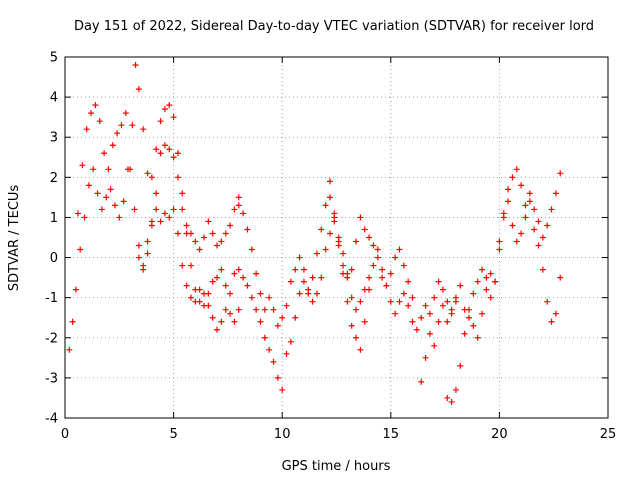  I want to click on y-tick-label: 5, so click(54, 58).